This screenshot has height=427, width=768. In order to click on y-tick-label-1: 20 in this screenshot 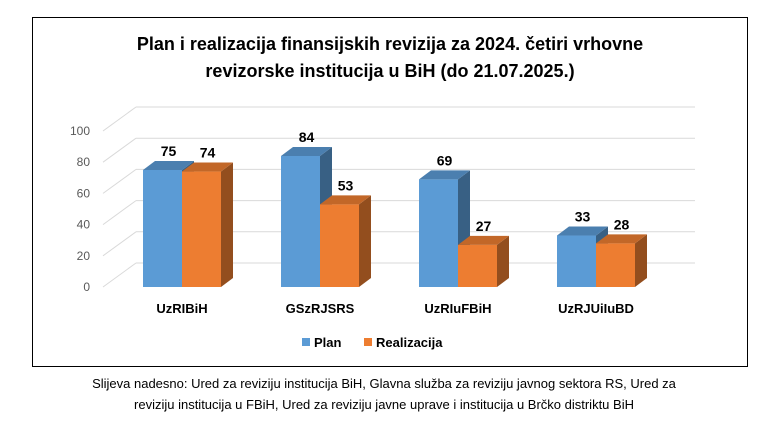, I will do `click(84, 256)`.